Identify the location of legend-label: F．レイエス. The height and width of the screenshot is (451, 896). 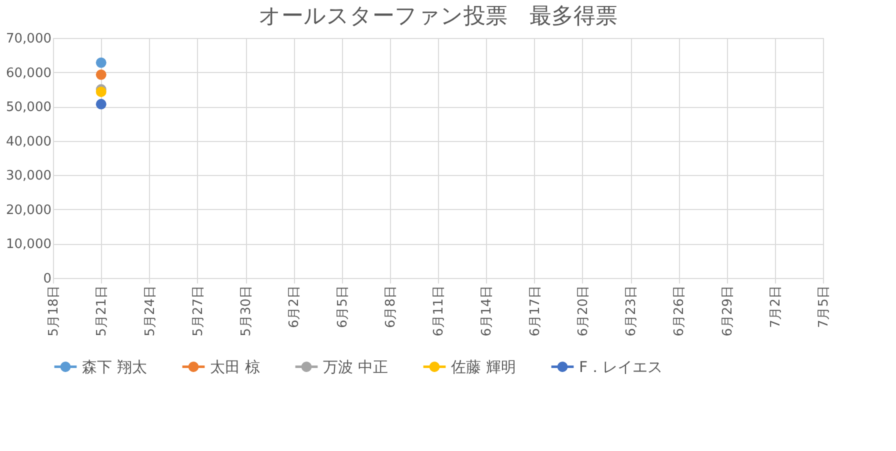
(621, 367).